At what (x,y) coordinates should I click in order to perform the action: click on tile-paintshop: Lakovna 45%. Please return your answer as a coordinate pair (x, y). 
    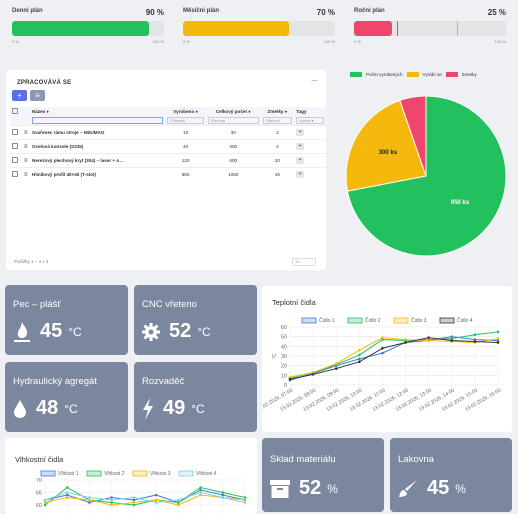
    Looking at the image, I should click on (451, 475).